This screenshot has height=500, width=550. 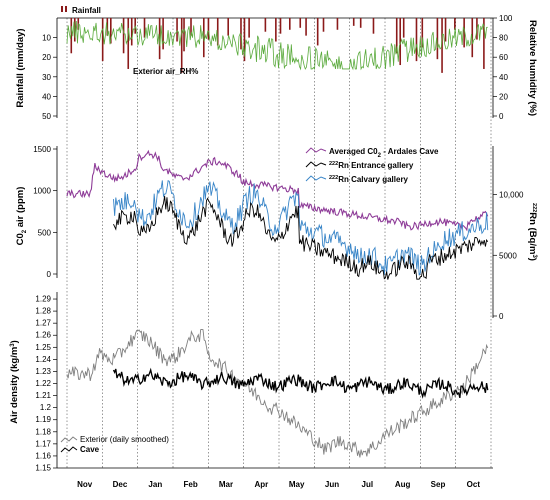 I want to click on radon-entrance-legend-label: 222Rn Entrance gallery, so click(x=371, y=165).